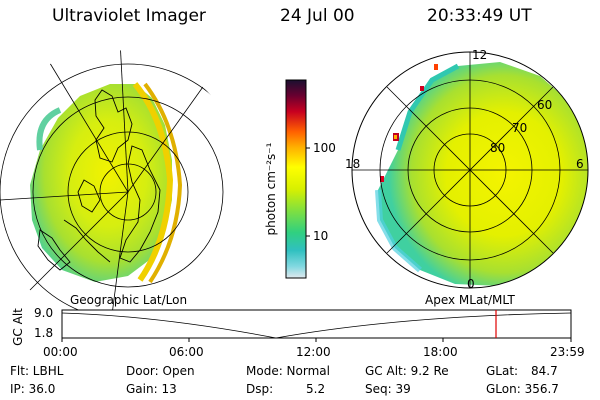  I want to click on door-status: Door: Open, so click(160, 371).